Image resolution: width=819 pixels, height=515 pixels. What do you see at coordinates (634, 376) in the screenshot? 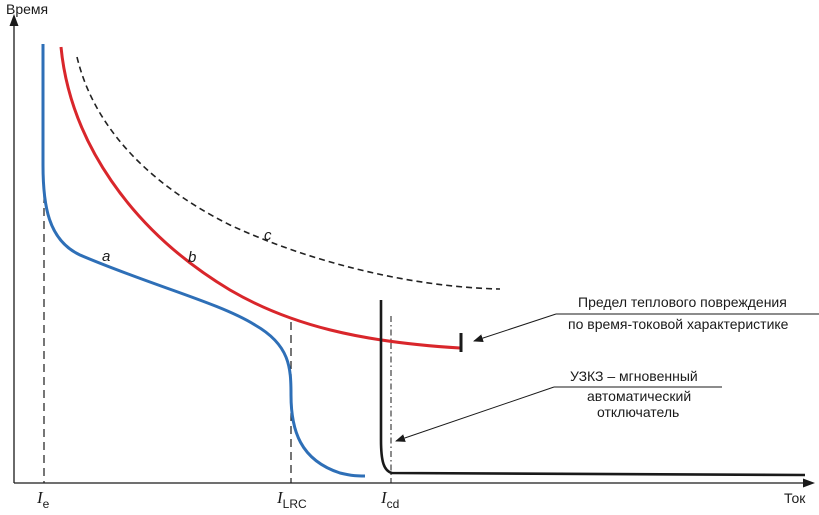
I see `uzkz-annotation-line1: УЗКЗ – мгновенный` at bounding box center [634, 376].